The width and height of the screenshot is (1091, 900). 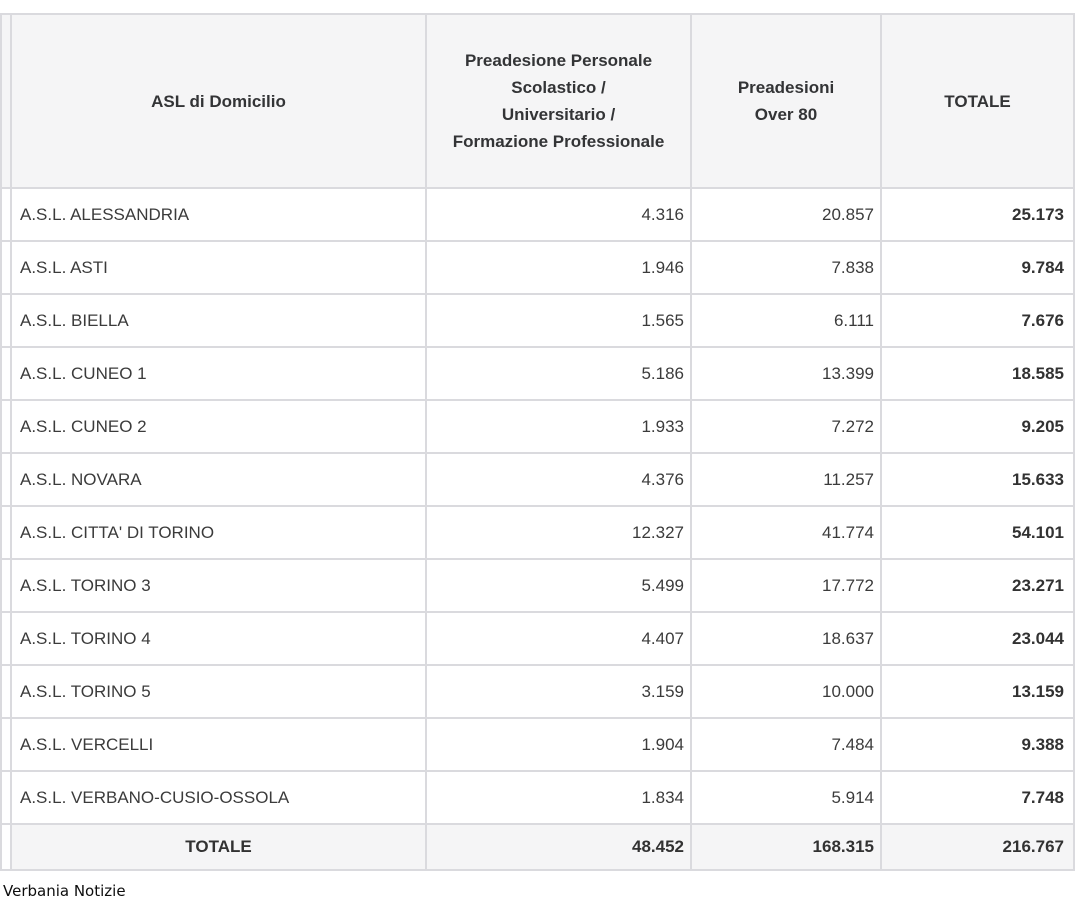 I want to click on totale-value-cell: 13.159, so click(x=977, y=691).